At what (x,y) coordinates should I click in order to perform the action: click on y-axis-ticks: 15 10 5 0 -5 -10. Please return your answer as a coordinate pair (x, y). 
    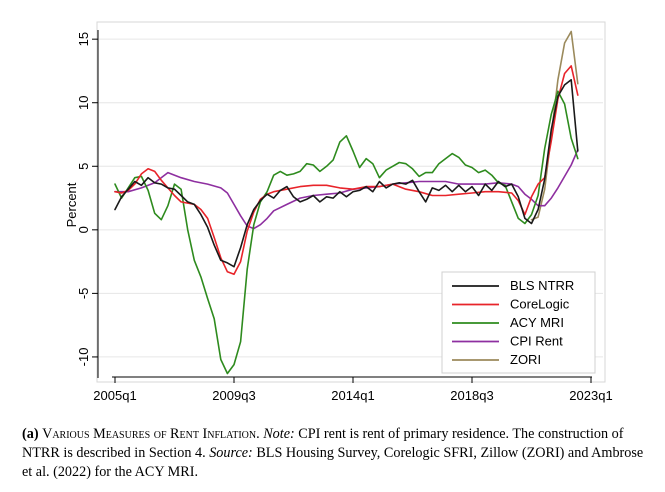
    Looking at the image, I should click on (87, 199).